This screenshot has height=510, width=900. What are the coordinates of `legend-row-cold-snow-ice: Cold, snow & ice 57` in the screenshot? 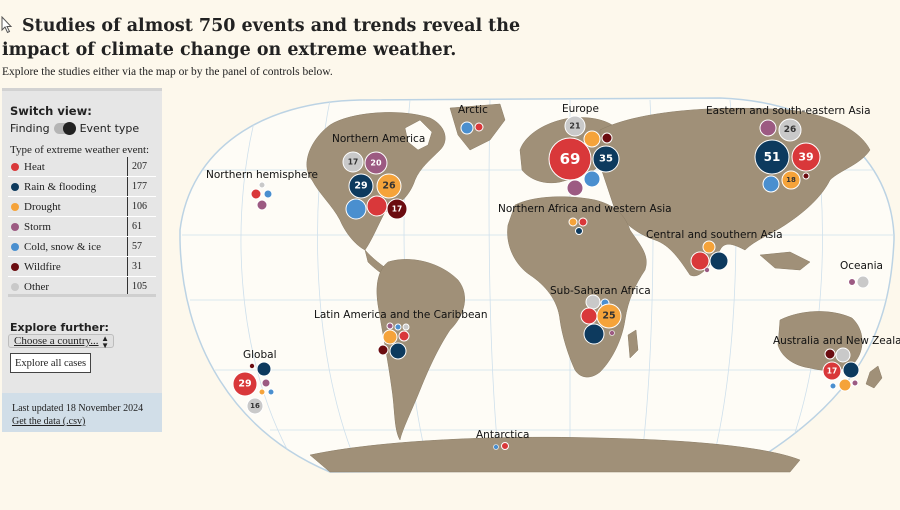 It's located at (82, 246).